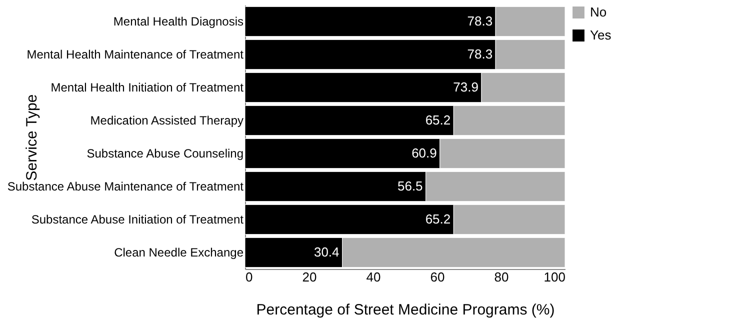  I want to click on x-tick-label: 20, so click(309, 277).